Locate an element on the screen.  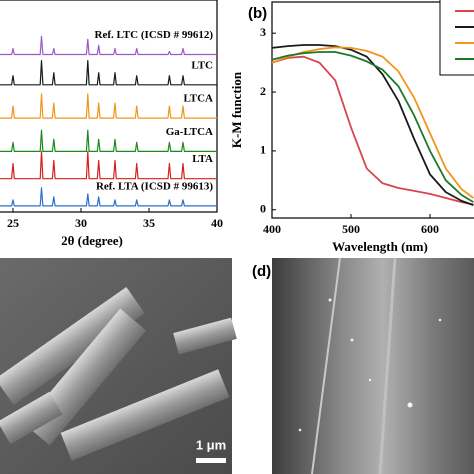
x-tick-label: 40 is located at coordinates (217, 223).